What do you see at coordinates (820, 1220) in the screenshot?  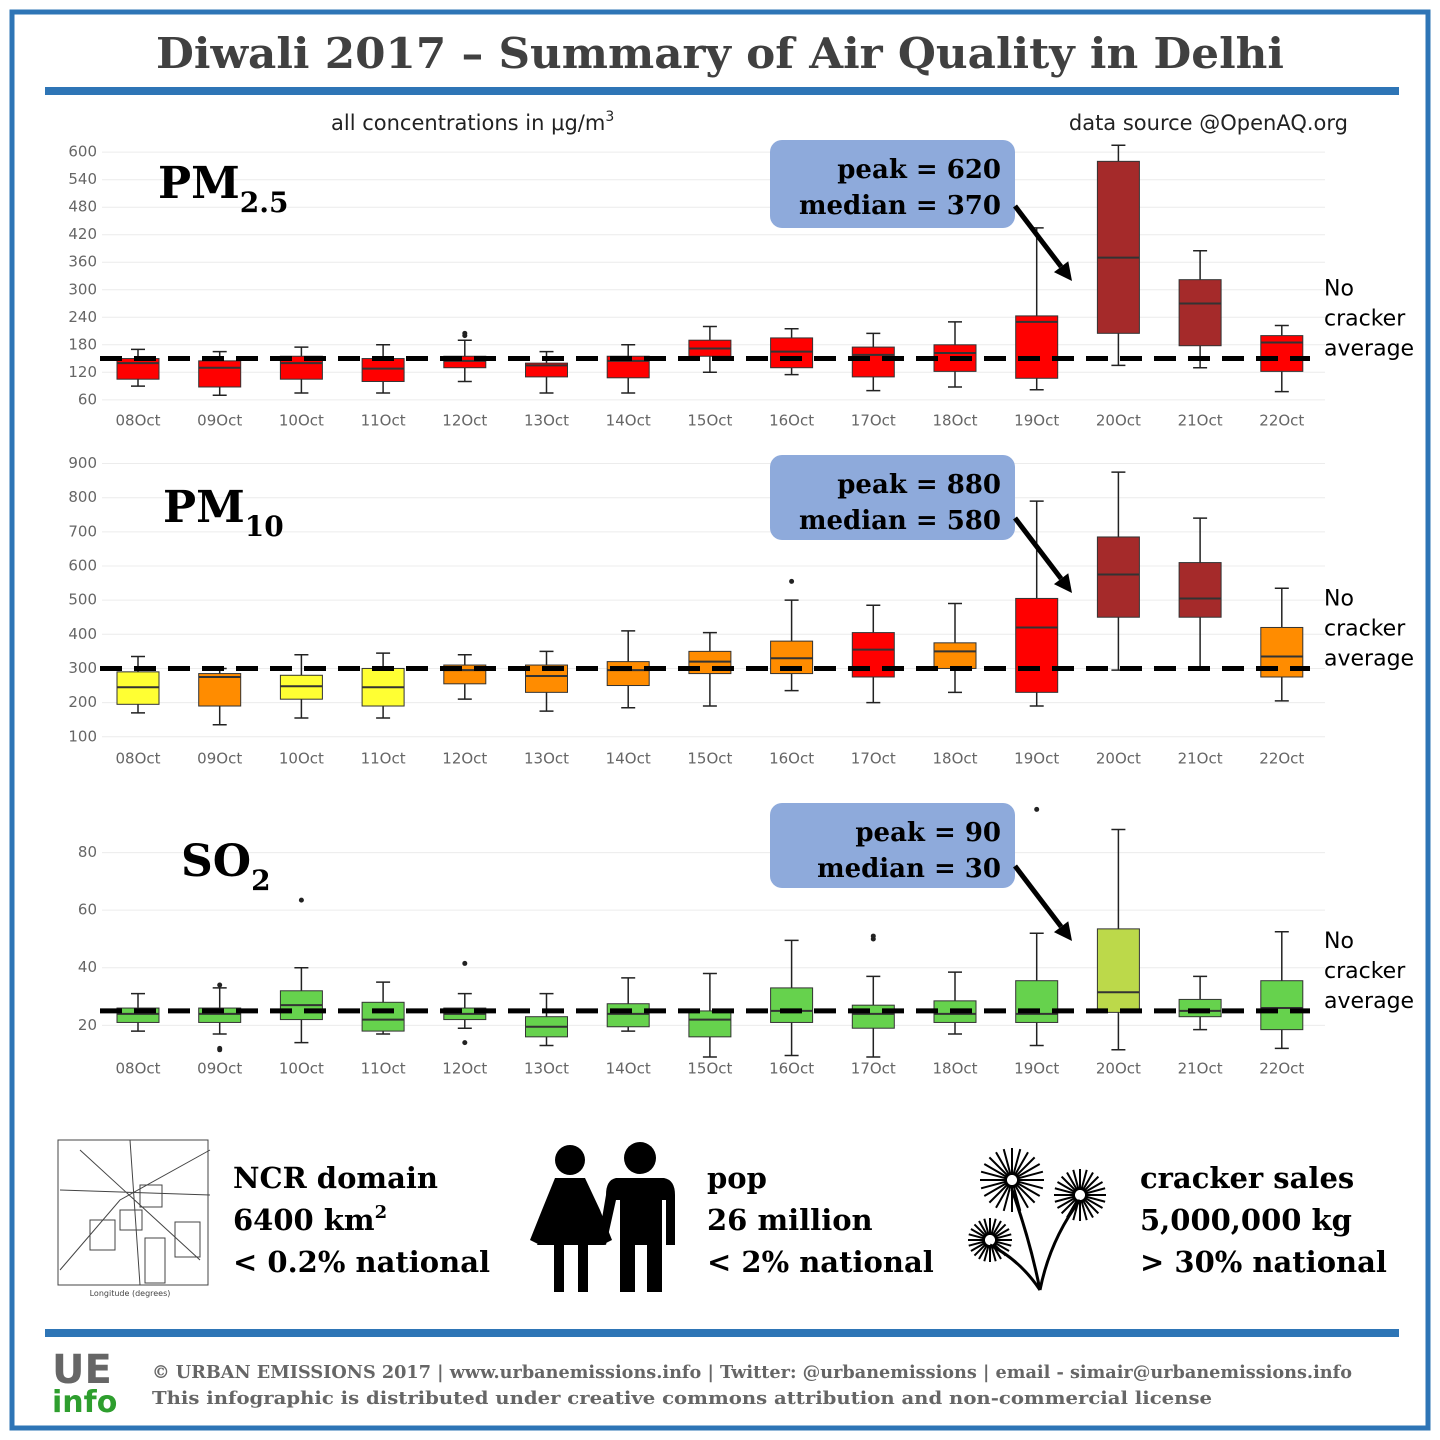 I see `fact-pop: pop 26 million < 2% national` at bounding box center [820, 1220].